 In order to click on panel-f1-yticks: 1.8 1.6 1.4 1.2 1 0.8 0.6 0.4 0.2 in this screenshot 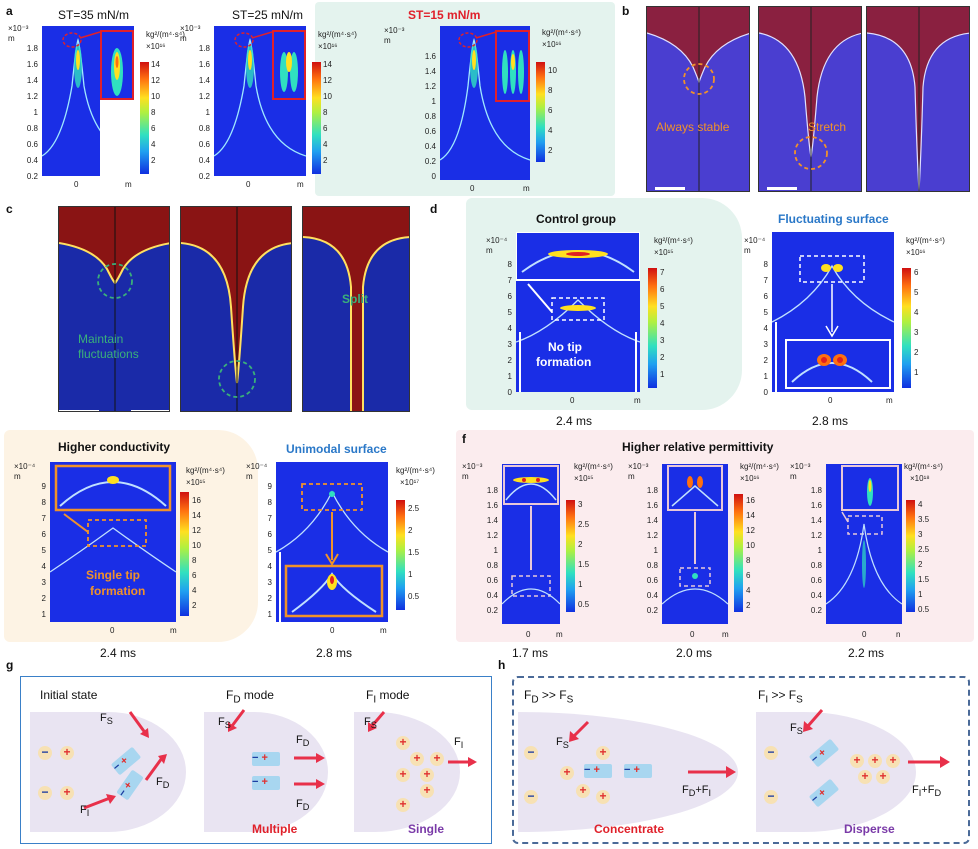, I will do `click(487, 553)`.